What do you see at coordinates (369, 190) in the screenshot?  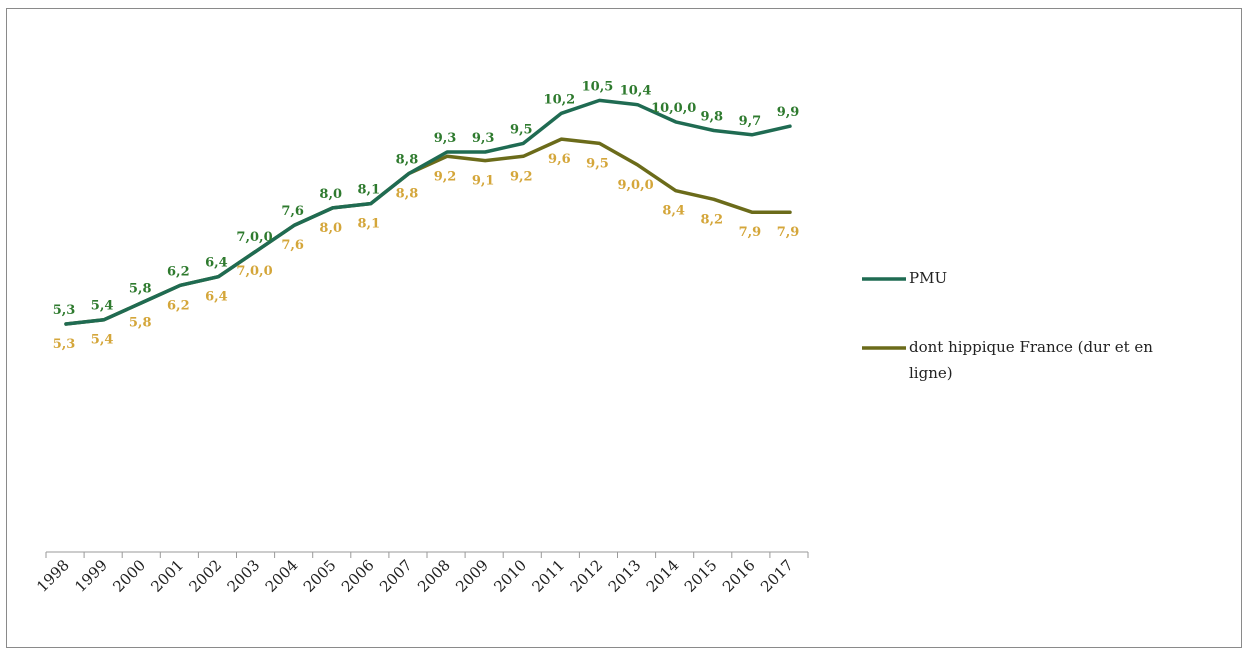 I see `data-label-pmu: 8,1` at bounding box center [369, 190].